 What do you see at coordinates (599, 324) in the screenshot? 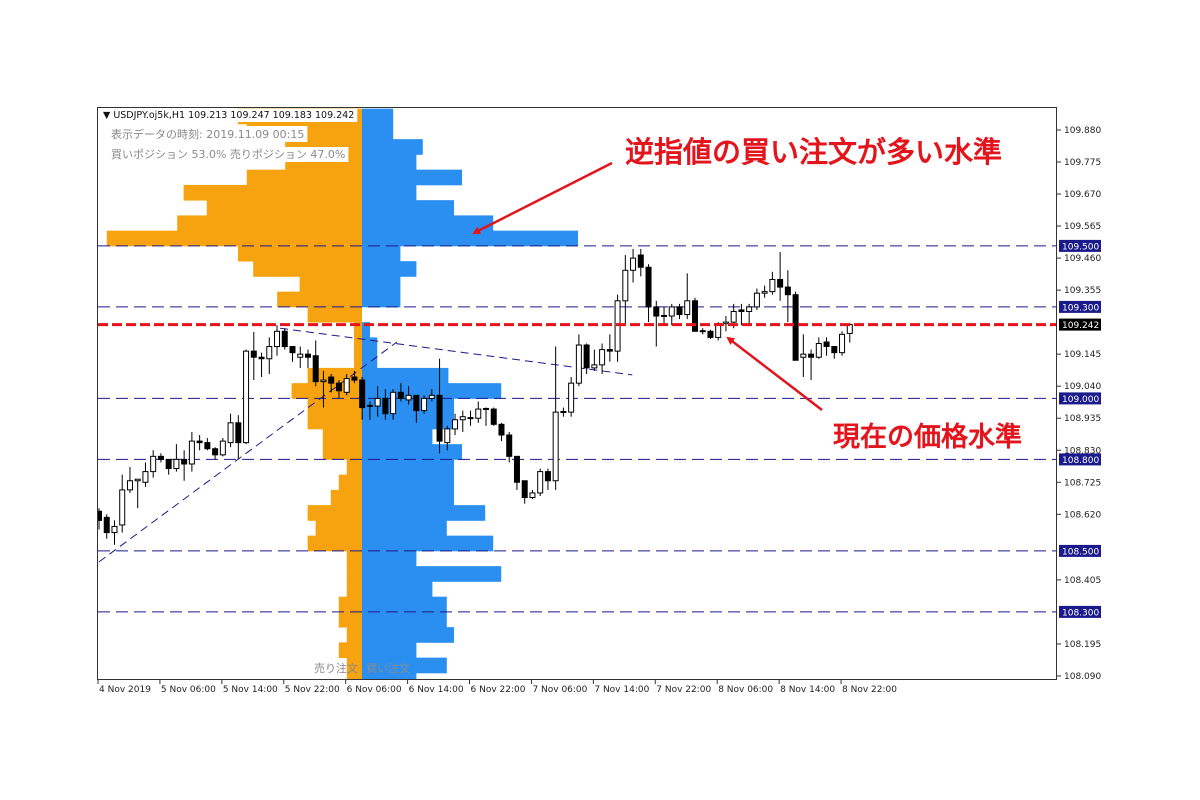
I see `current-price-line: 109.242` at bounding box center [599, 324].